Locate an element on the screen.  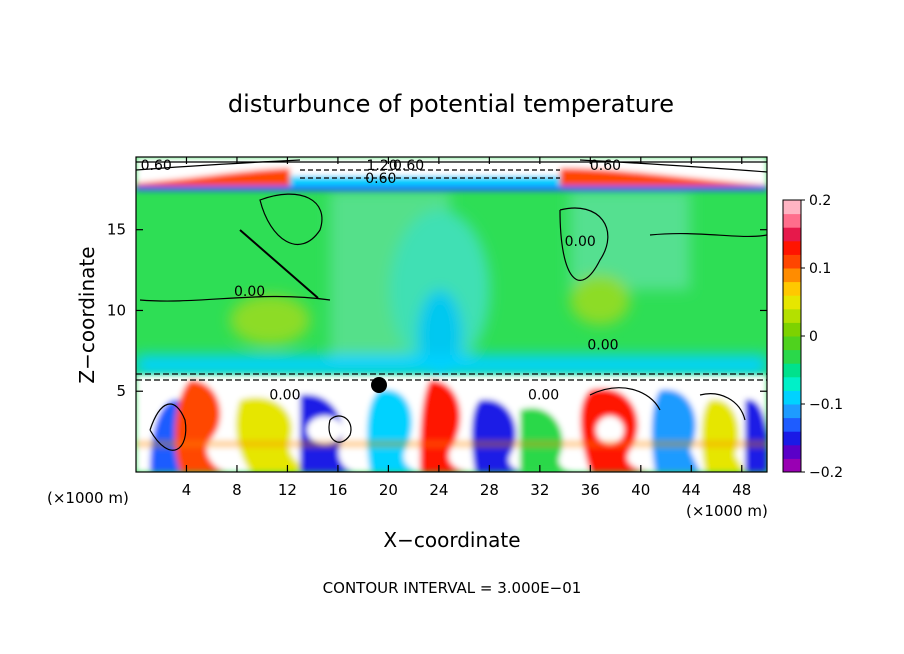
x-tick-label: 16 is located at coordinates (337, 490).